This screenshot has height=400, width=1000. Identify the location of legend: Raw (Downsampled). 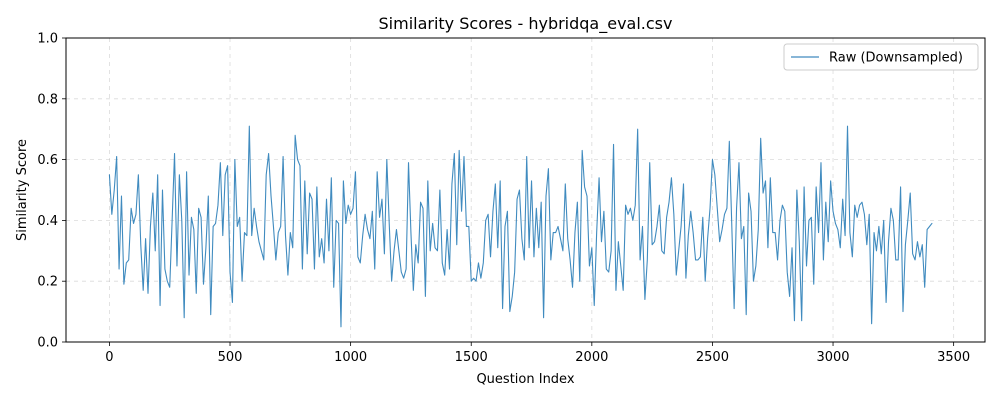
(881, 57).